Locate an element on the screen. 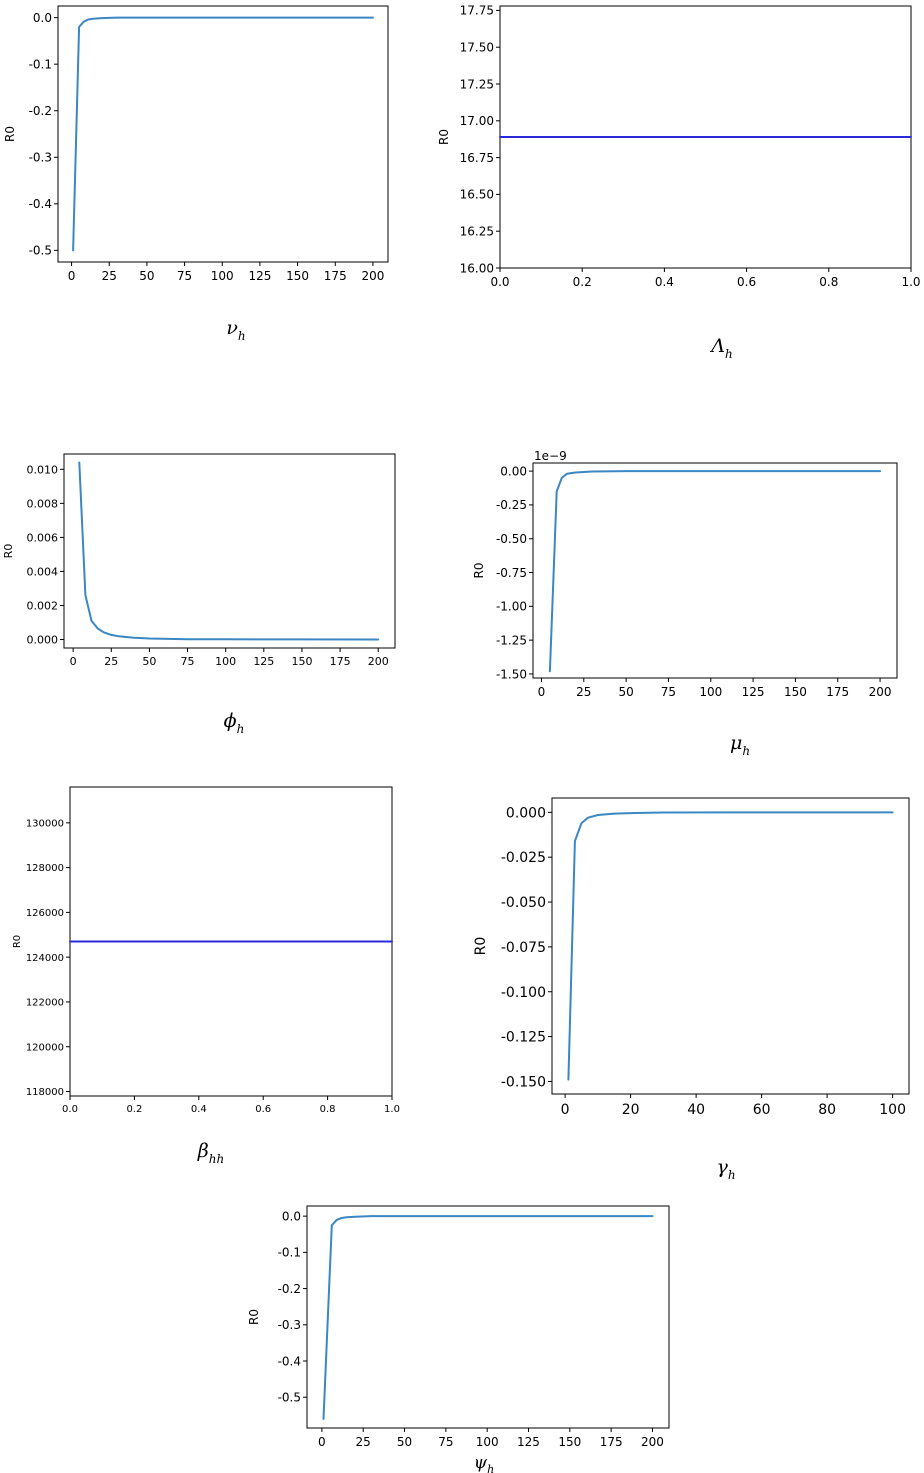 The height and width of the screenshot is (1473, 924). y-tick-label: -0.5 is located at coordinates (40, 251).